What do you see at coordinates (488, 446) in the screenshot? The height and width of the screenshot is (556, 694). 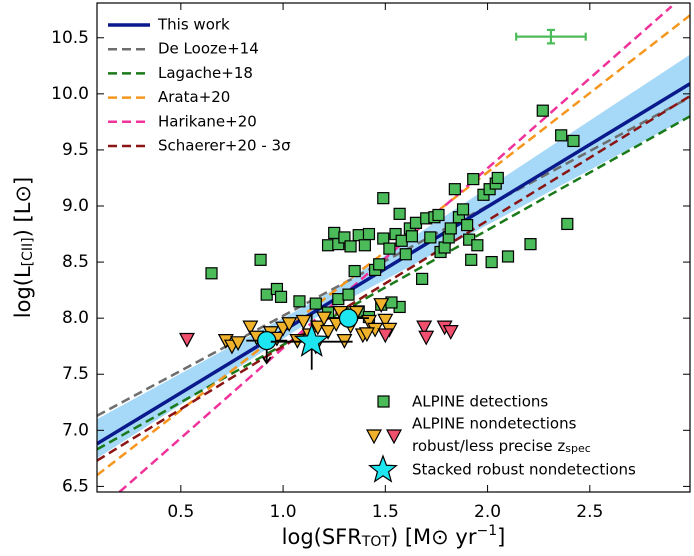 I see `legend-label-part: robust/less precise z` at bounding box center [488, 446].